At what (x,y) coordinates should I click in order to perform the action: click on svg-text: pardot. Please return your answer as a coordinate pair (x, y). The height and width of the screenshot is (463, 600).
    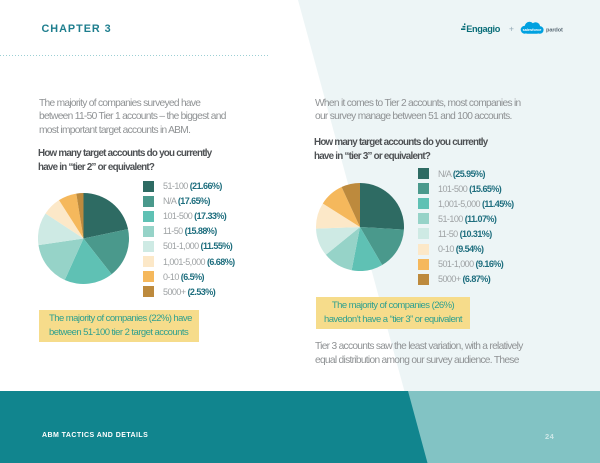
    Looking at the image, I should click on (554, 30).